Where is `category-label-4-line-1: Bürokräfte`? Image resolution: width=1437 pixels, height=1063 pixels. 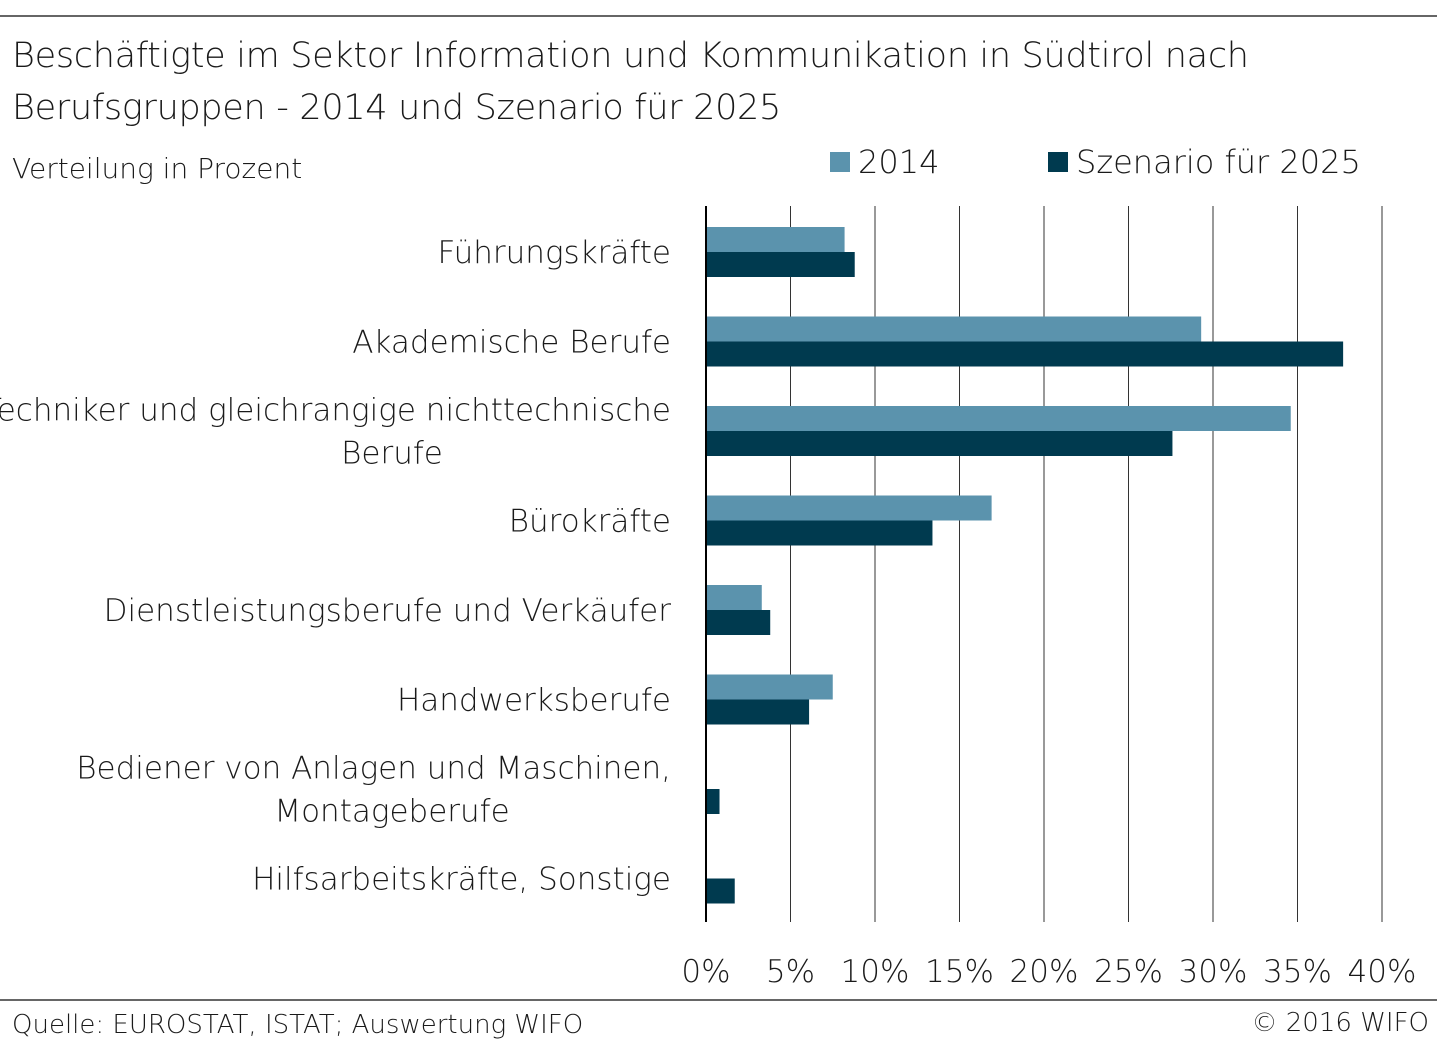 category-label-4-line-1: Bürokräfte is located at coordinates (590, 522).